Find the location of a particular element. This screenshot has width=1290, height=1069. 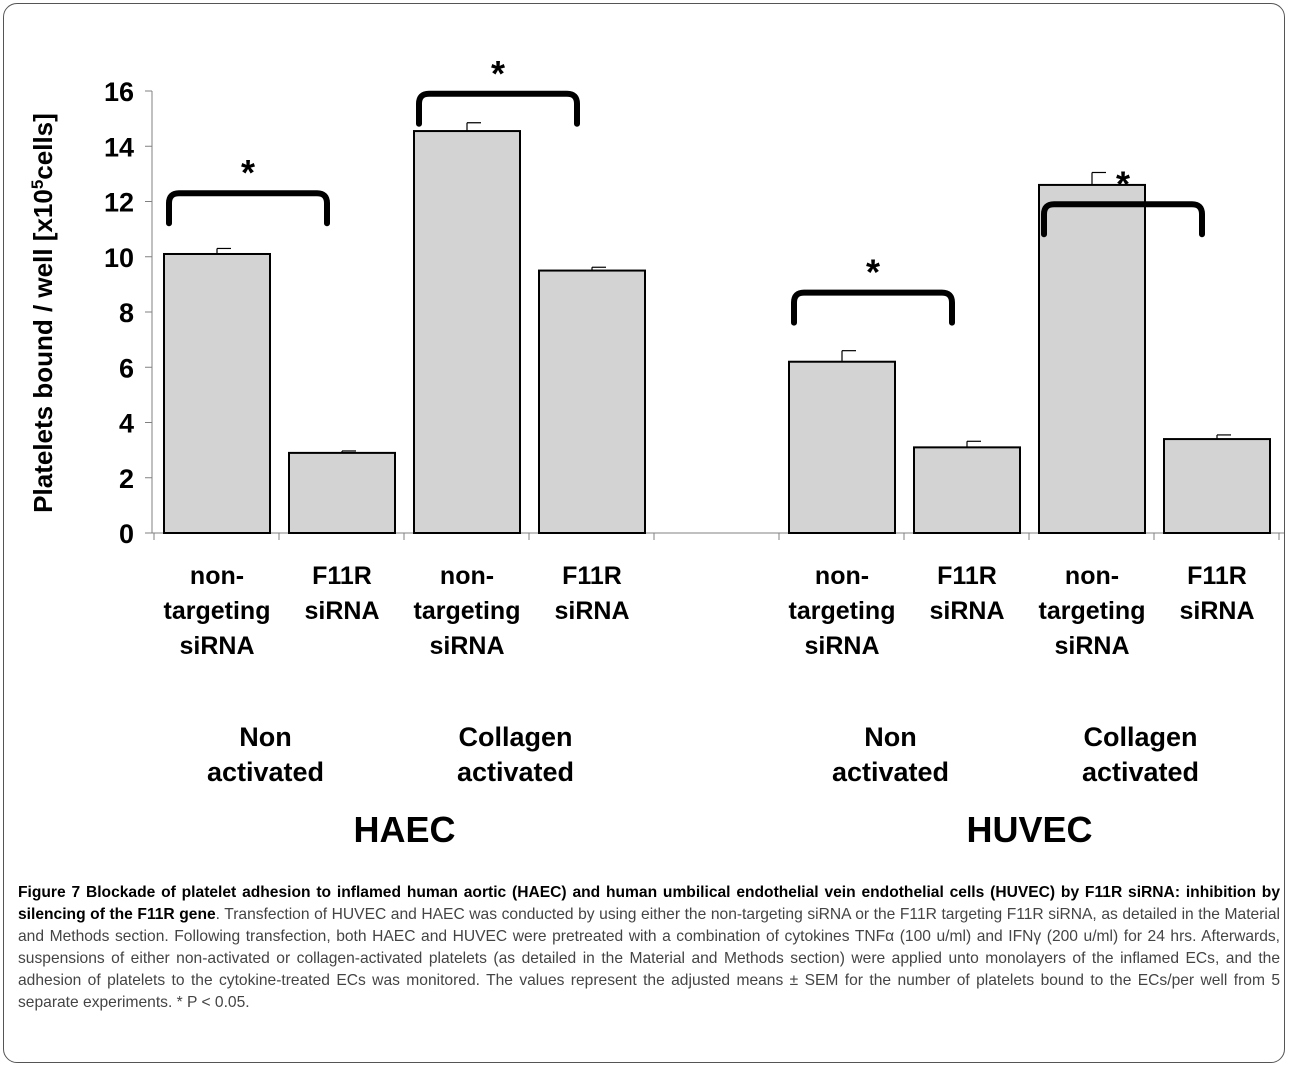

cell-type-label: HAEC is located at coordinates (404, 829).